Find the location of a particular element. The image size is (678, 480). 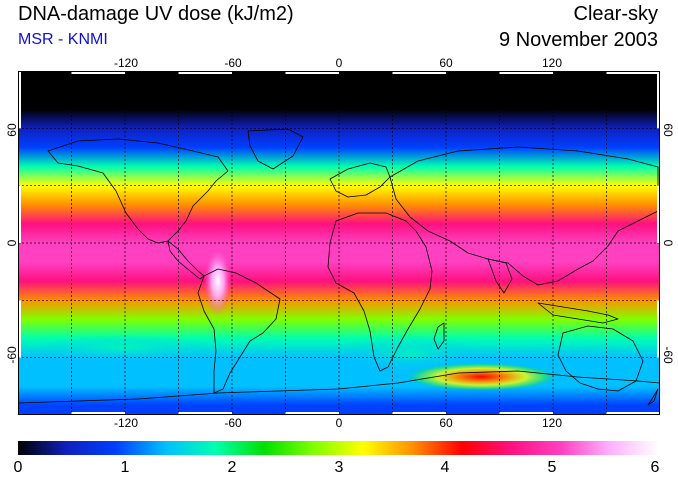

colorbar-gradient is located at coordinates (338, 448).